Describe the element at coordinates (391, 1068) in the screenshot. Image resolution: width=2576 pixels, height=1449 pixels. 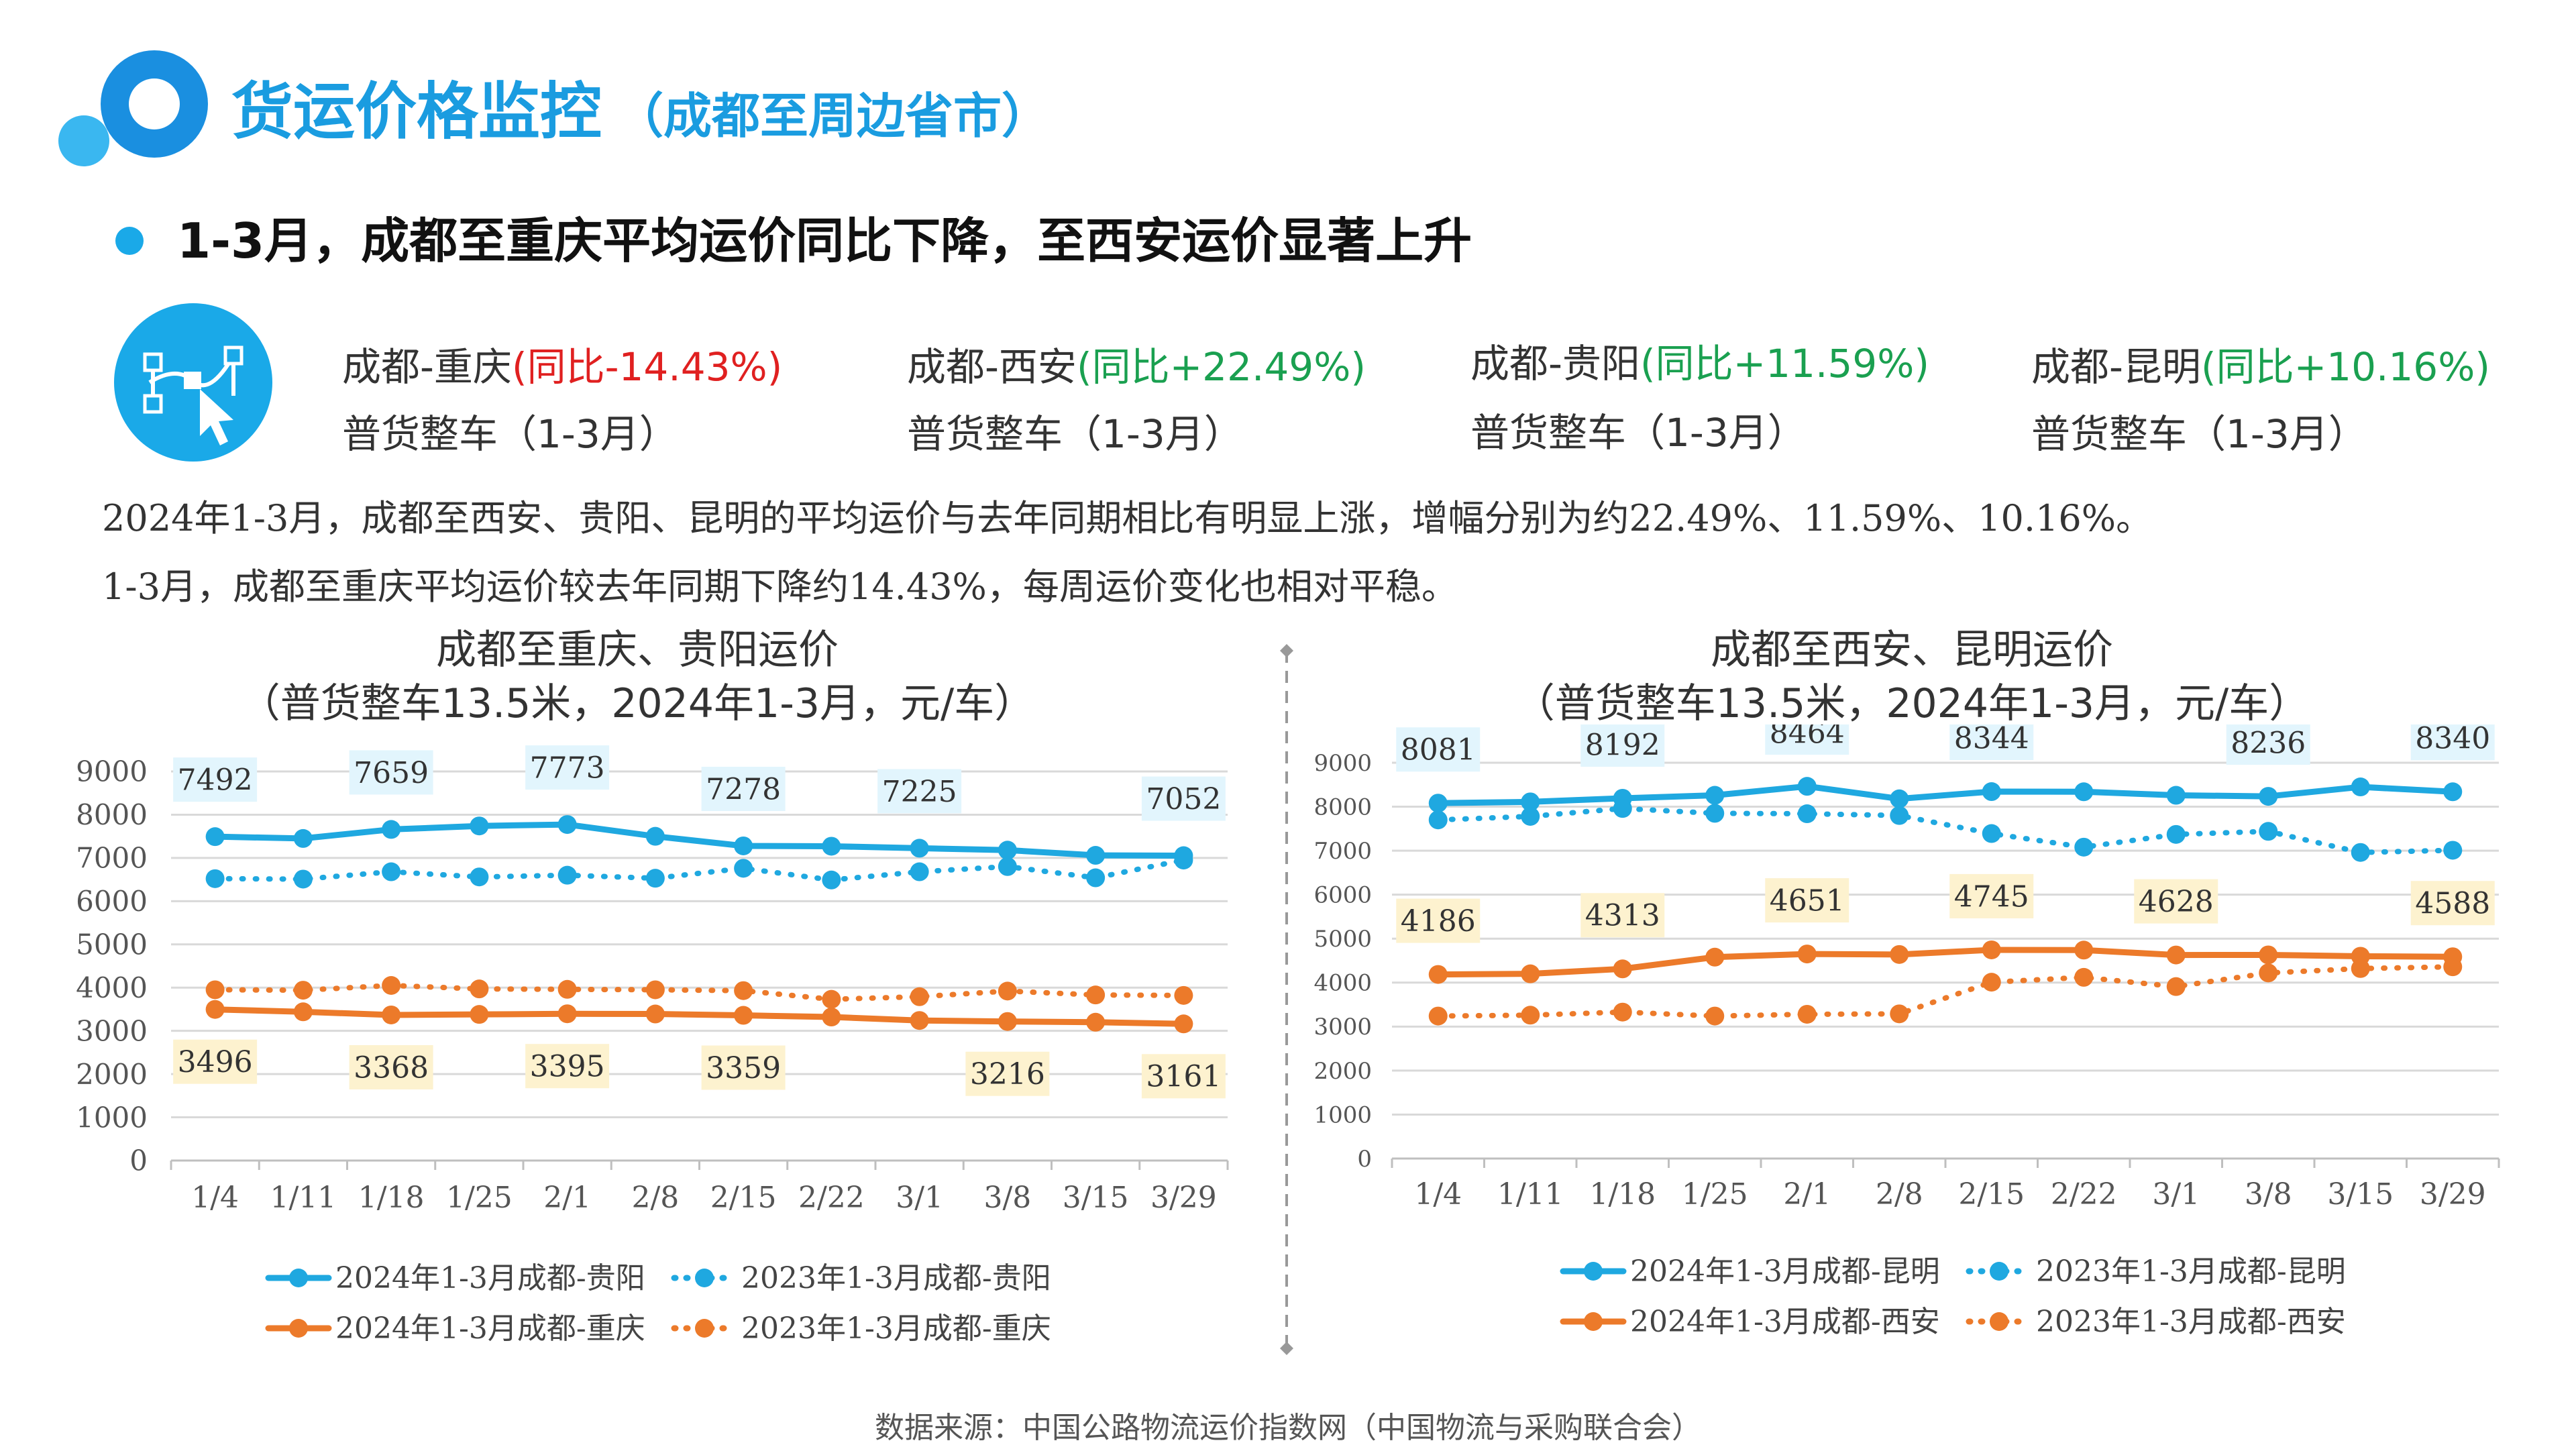
I see `data-label: 3368` at that location.